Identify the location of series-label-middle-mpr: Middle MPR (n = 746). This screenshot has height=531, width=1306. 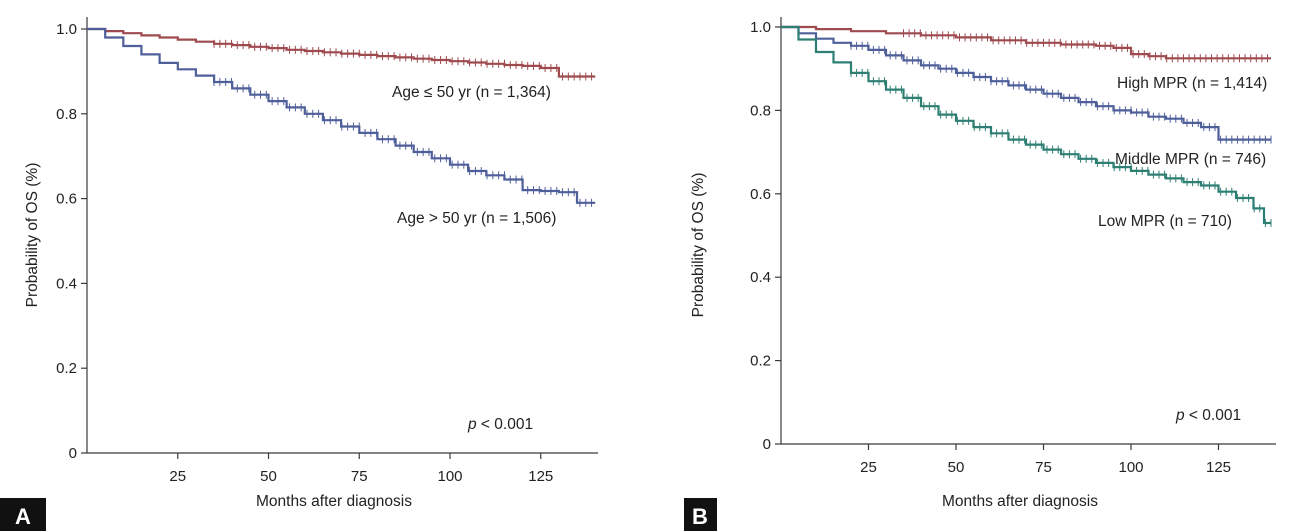
(1190, 159).